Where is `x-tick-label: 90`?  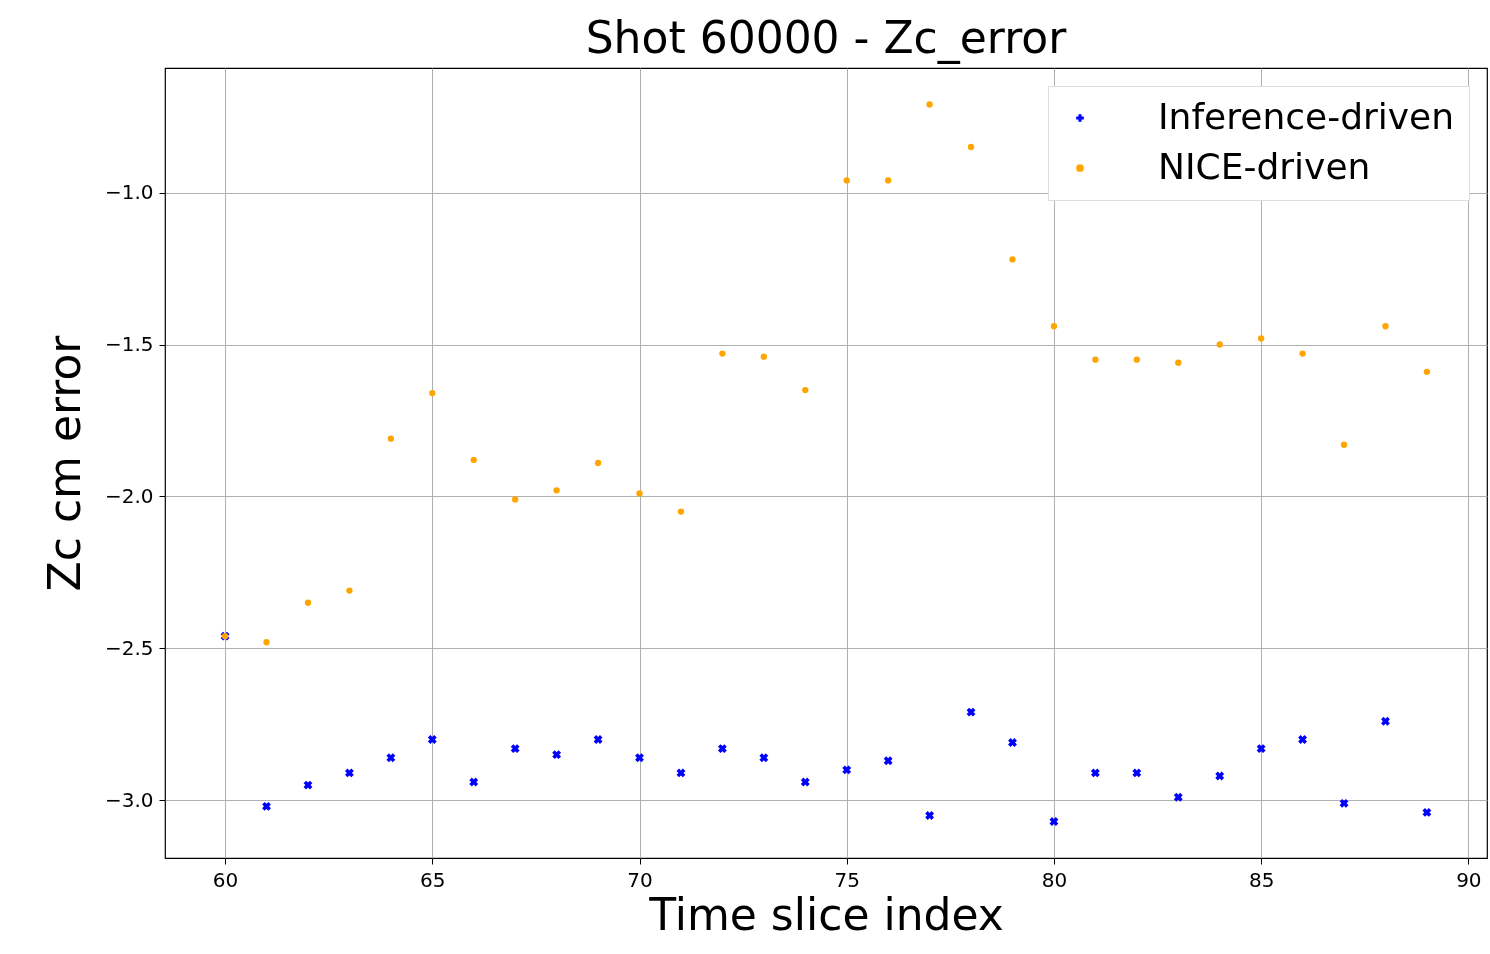
x-tick-label: 90 is located at coordinates (1469, 879).